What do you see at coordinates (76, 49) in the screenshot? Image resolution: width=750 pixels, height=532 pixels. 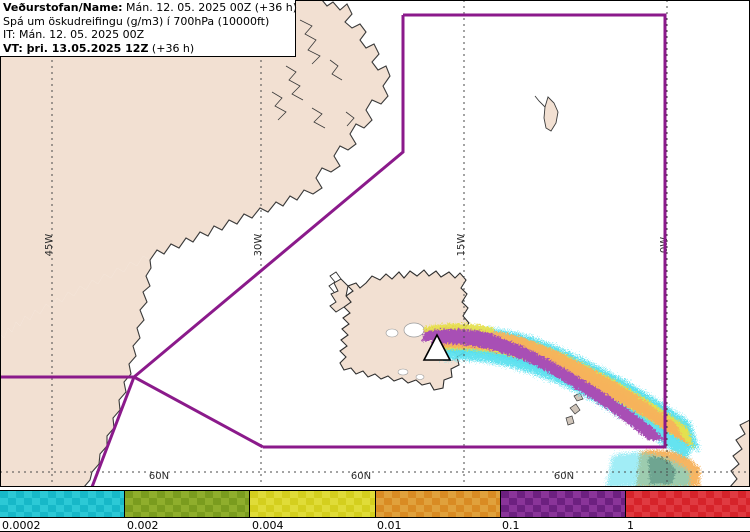 I see `info-label-valid: VT: þri. 13.05.2025 12Z` at bounding box center [76, 49].